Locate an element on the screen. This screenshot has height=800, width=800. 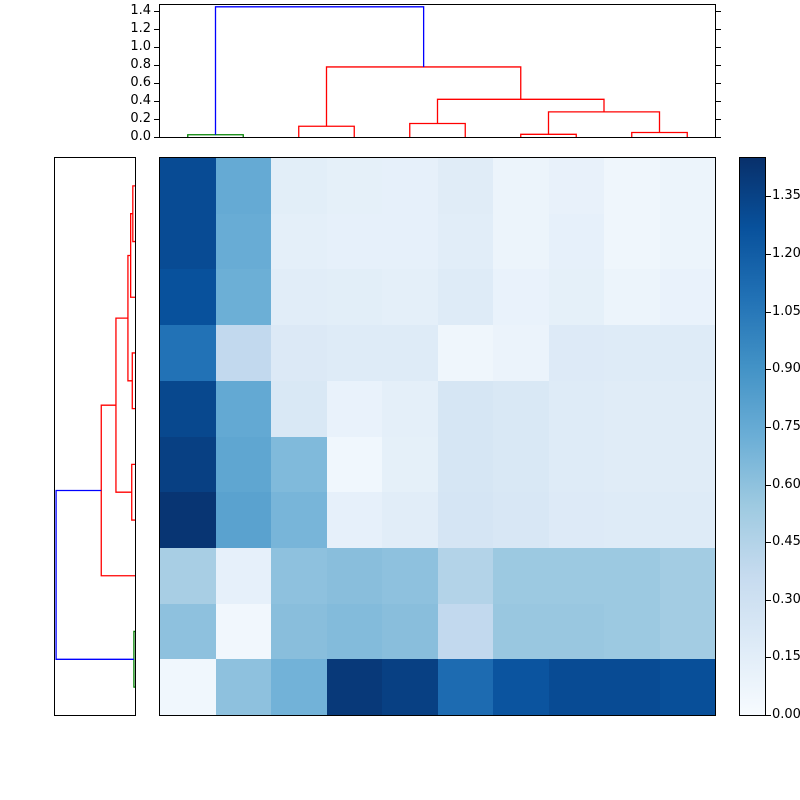
colorbar-tick-label: 0.00 is located at coordinates (786, 714).